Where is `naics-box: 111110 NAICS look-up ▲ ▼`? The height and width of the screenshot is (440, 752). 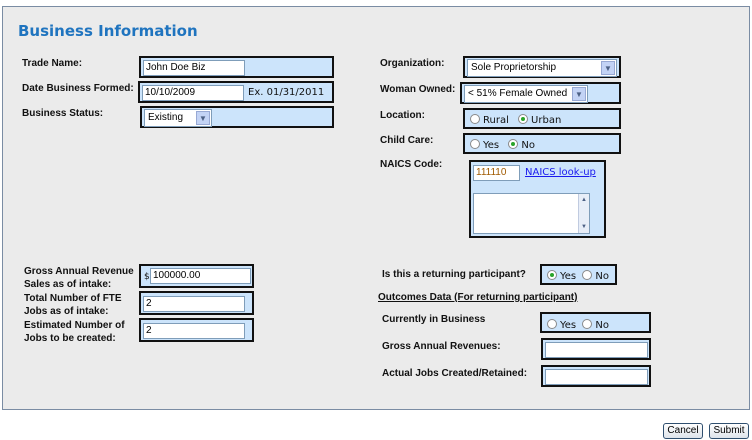
naics-box: 111110 NAICS look-up ▲ ▼ is located at coordinates (537, 199).